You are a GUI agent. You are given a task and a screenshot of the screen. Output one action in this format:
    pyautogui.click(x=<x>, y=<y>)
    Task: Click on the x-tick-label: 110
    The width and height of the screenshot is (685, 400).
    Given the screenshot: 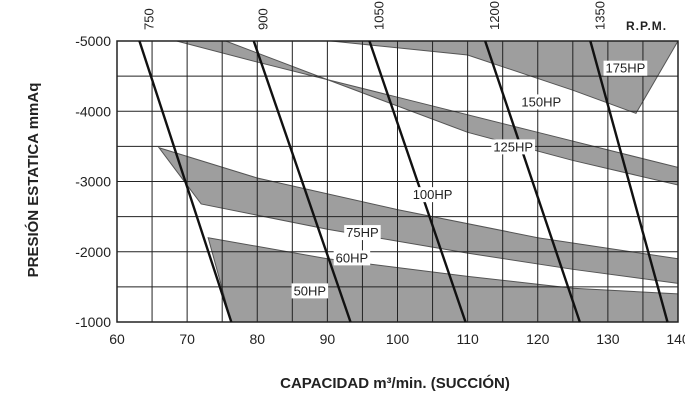 What is the action you would take?
    pyautogui.click(x=467, y=339)
    